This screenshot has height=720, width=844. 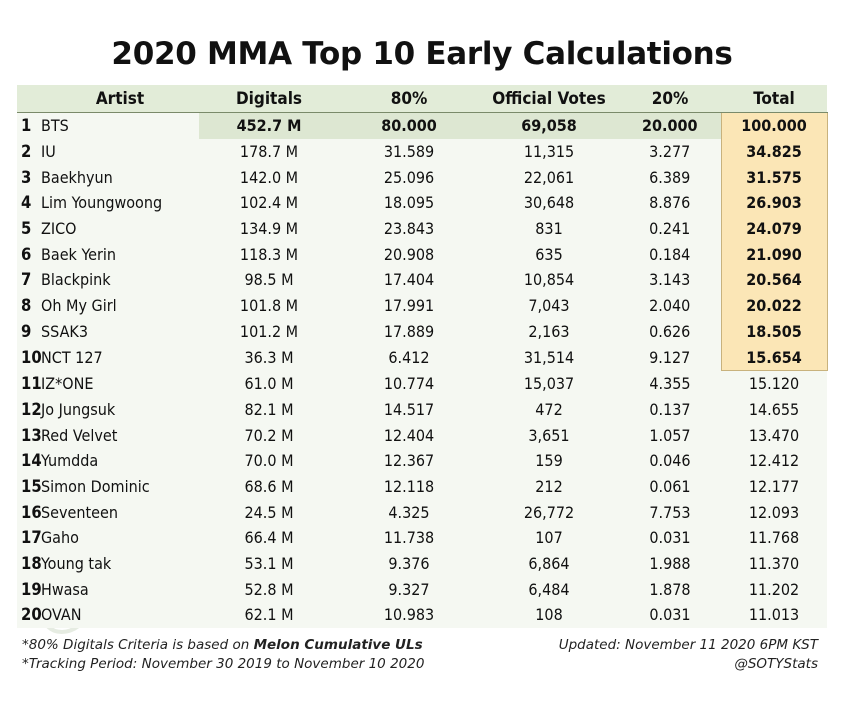 What do you see at coordinates (670, 512) in the screenshot?
I see `pct20-cell: 7.753` at bounding box center [670, 512].